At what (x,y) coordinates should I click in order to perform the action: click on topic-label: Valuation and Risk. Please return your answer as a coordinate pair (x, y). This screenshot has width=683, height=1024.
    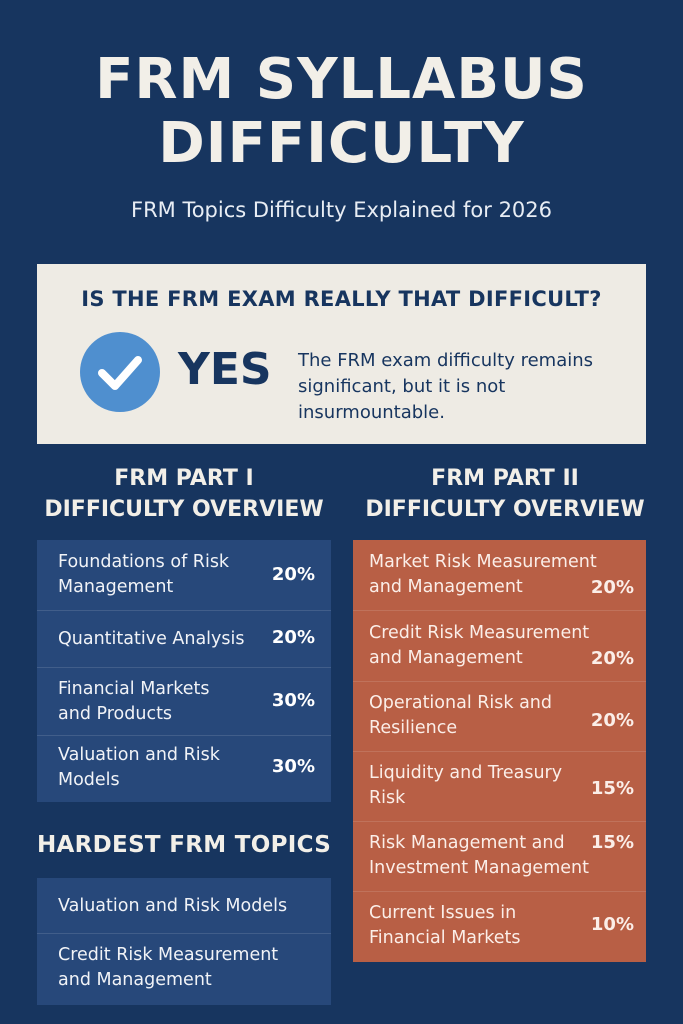
    Looking at the image, I should click on (139, 755).